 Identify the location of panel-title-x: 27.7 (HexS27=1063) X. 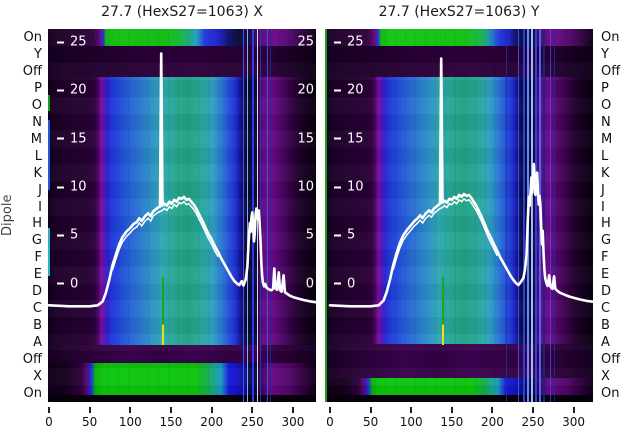
(182, 12).